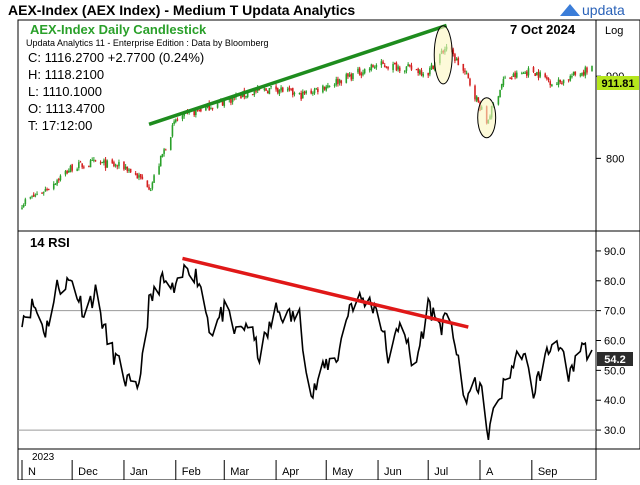  I want to click on rsi-tick-label: 60.0, so click(614, 342).